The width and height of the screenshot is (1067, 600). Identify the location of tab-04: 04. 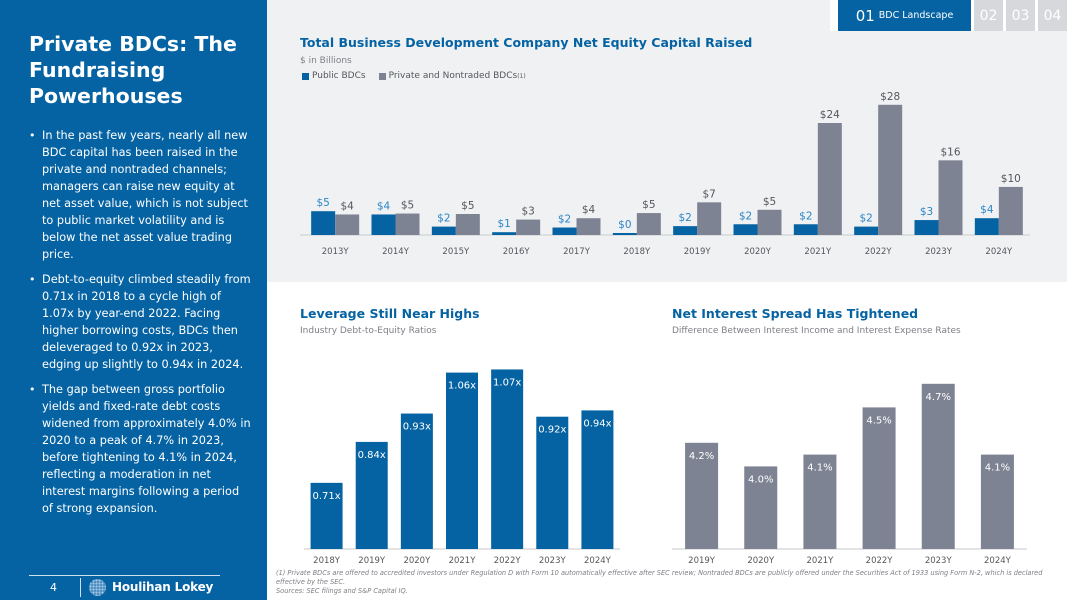
(1052, 15).